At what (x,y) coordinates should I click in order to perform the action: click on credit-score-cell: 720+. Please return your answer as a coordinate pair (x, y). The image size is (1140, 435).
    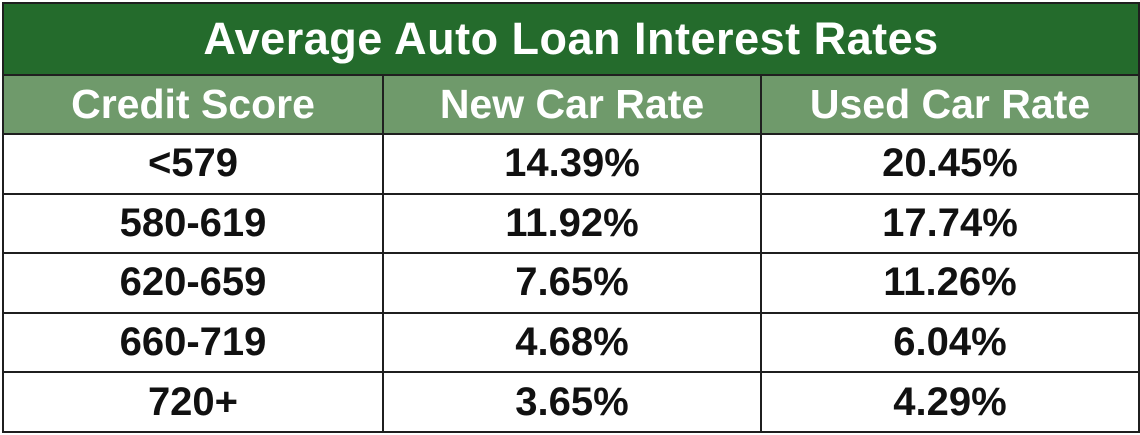
    Looking at the image, I should click on (193, 402).